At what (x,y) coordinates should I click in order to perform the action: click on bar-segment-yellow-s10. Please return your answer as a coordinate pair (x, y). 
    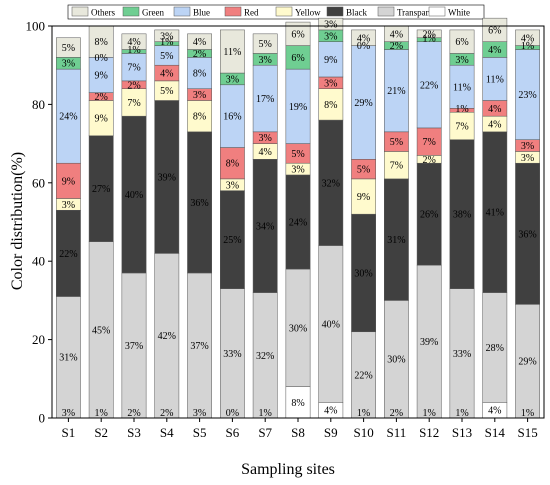
    Looking at the image, I should click on (363, 196).